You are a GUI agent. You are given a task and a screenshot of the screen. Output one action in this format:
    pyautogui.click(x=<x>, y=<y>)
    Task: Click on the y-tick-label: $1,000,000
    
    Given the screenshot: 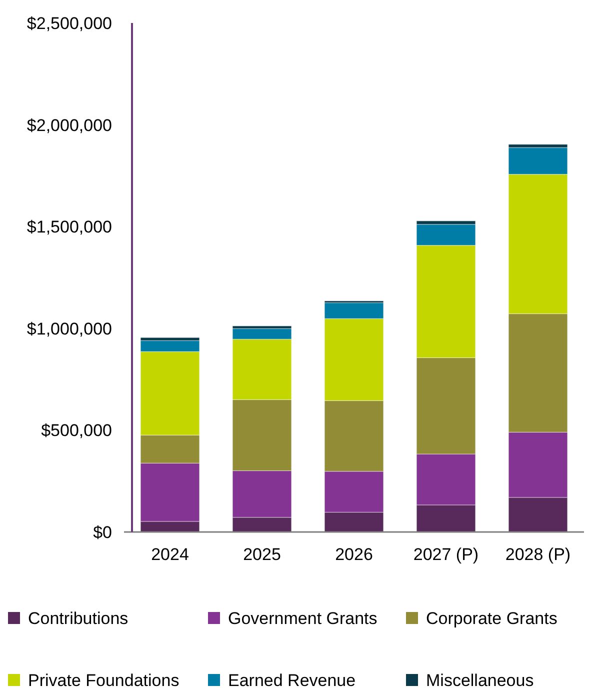 What is the action you would take?
    pyautogui.click(x=69, y=328)
    